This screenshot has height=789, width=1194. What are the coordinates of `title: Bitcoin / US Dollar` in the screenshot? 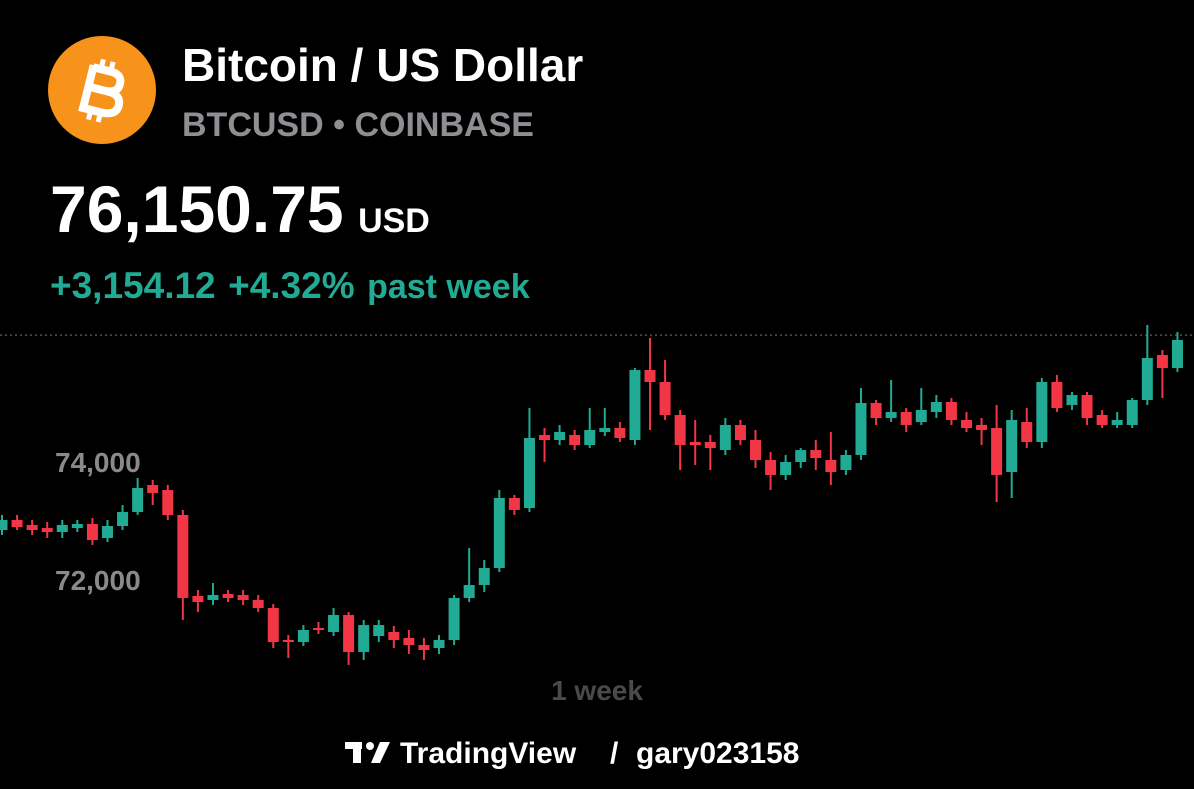 It's located at (382, 65).